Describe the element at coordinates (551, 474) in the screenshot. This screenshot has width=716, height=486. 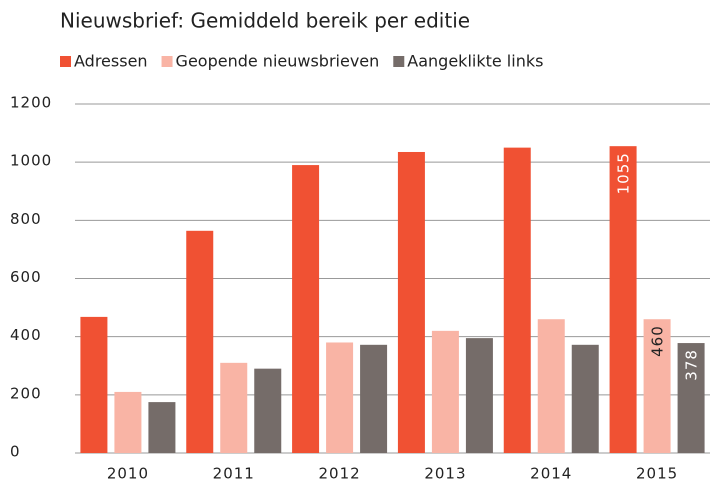
I see `x-tick-label: 2014` at that location.